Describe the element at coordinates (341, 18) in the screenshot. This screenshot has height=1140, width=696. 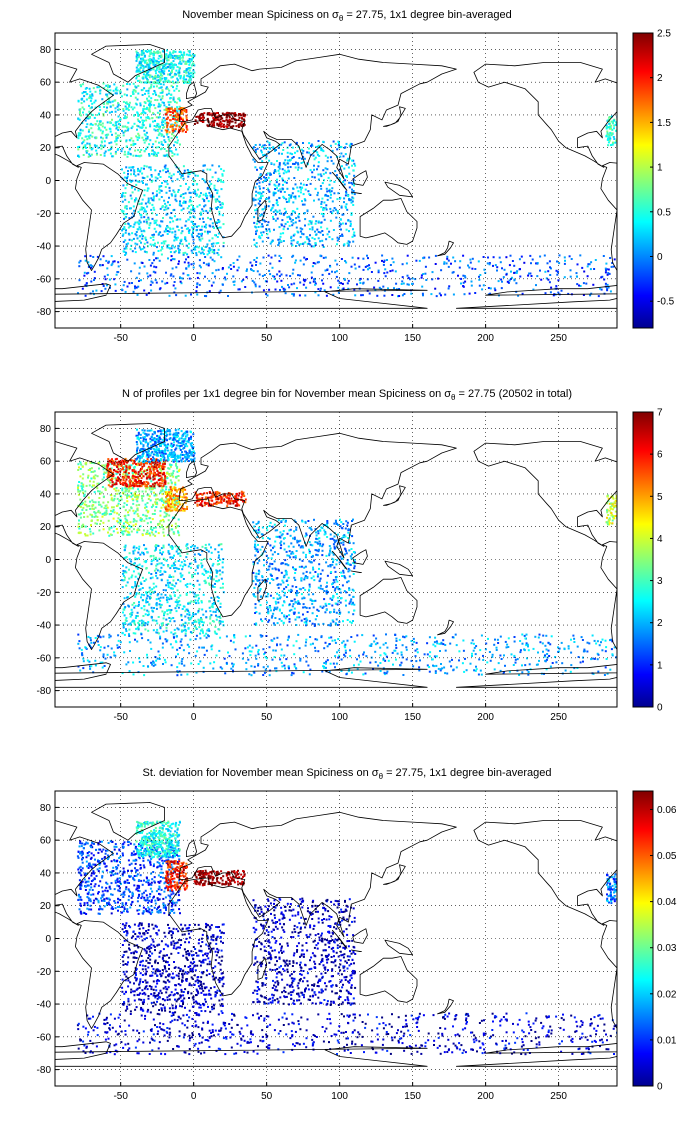
I see `panel-title-subscript: θ` at that location.